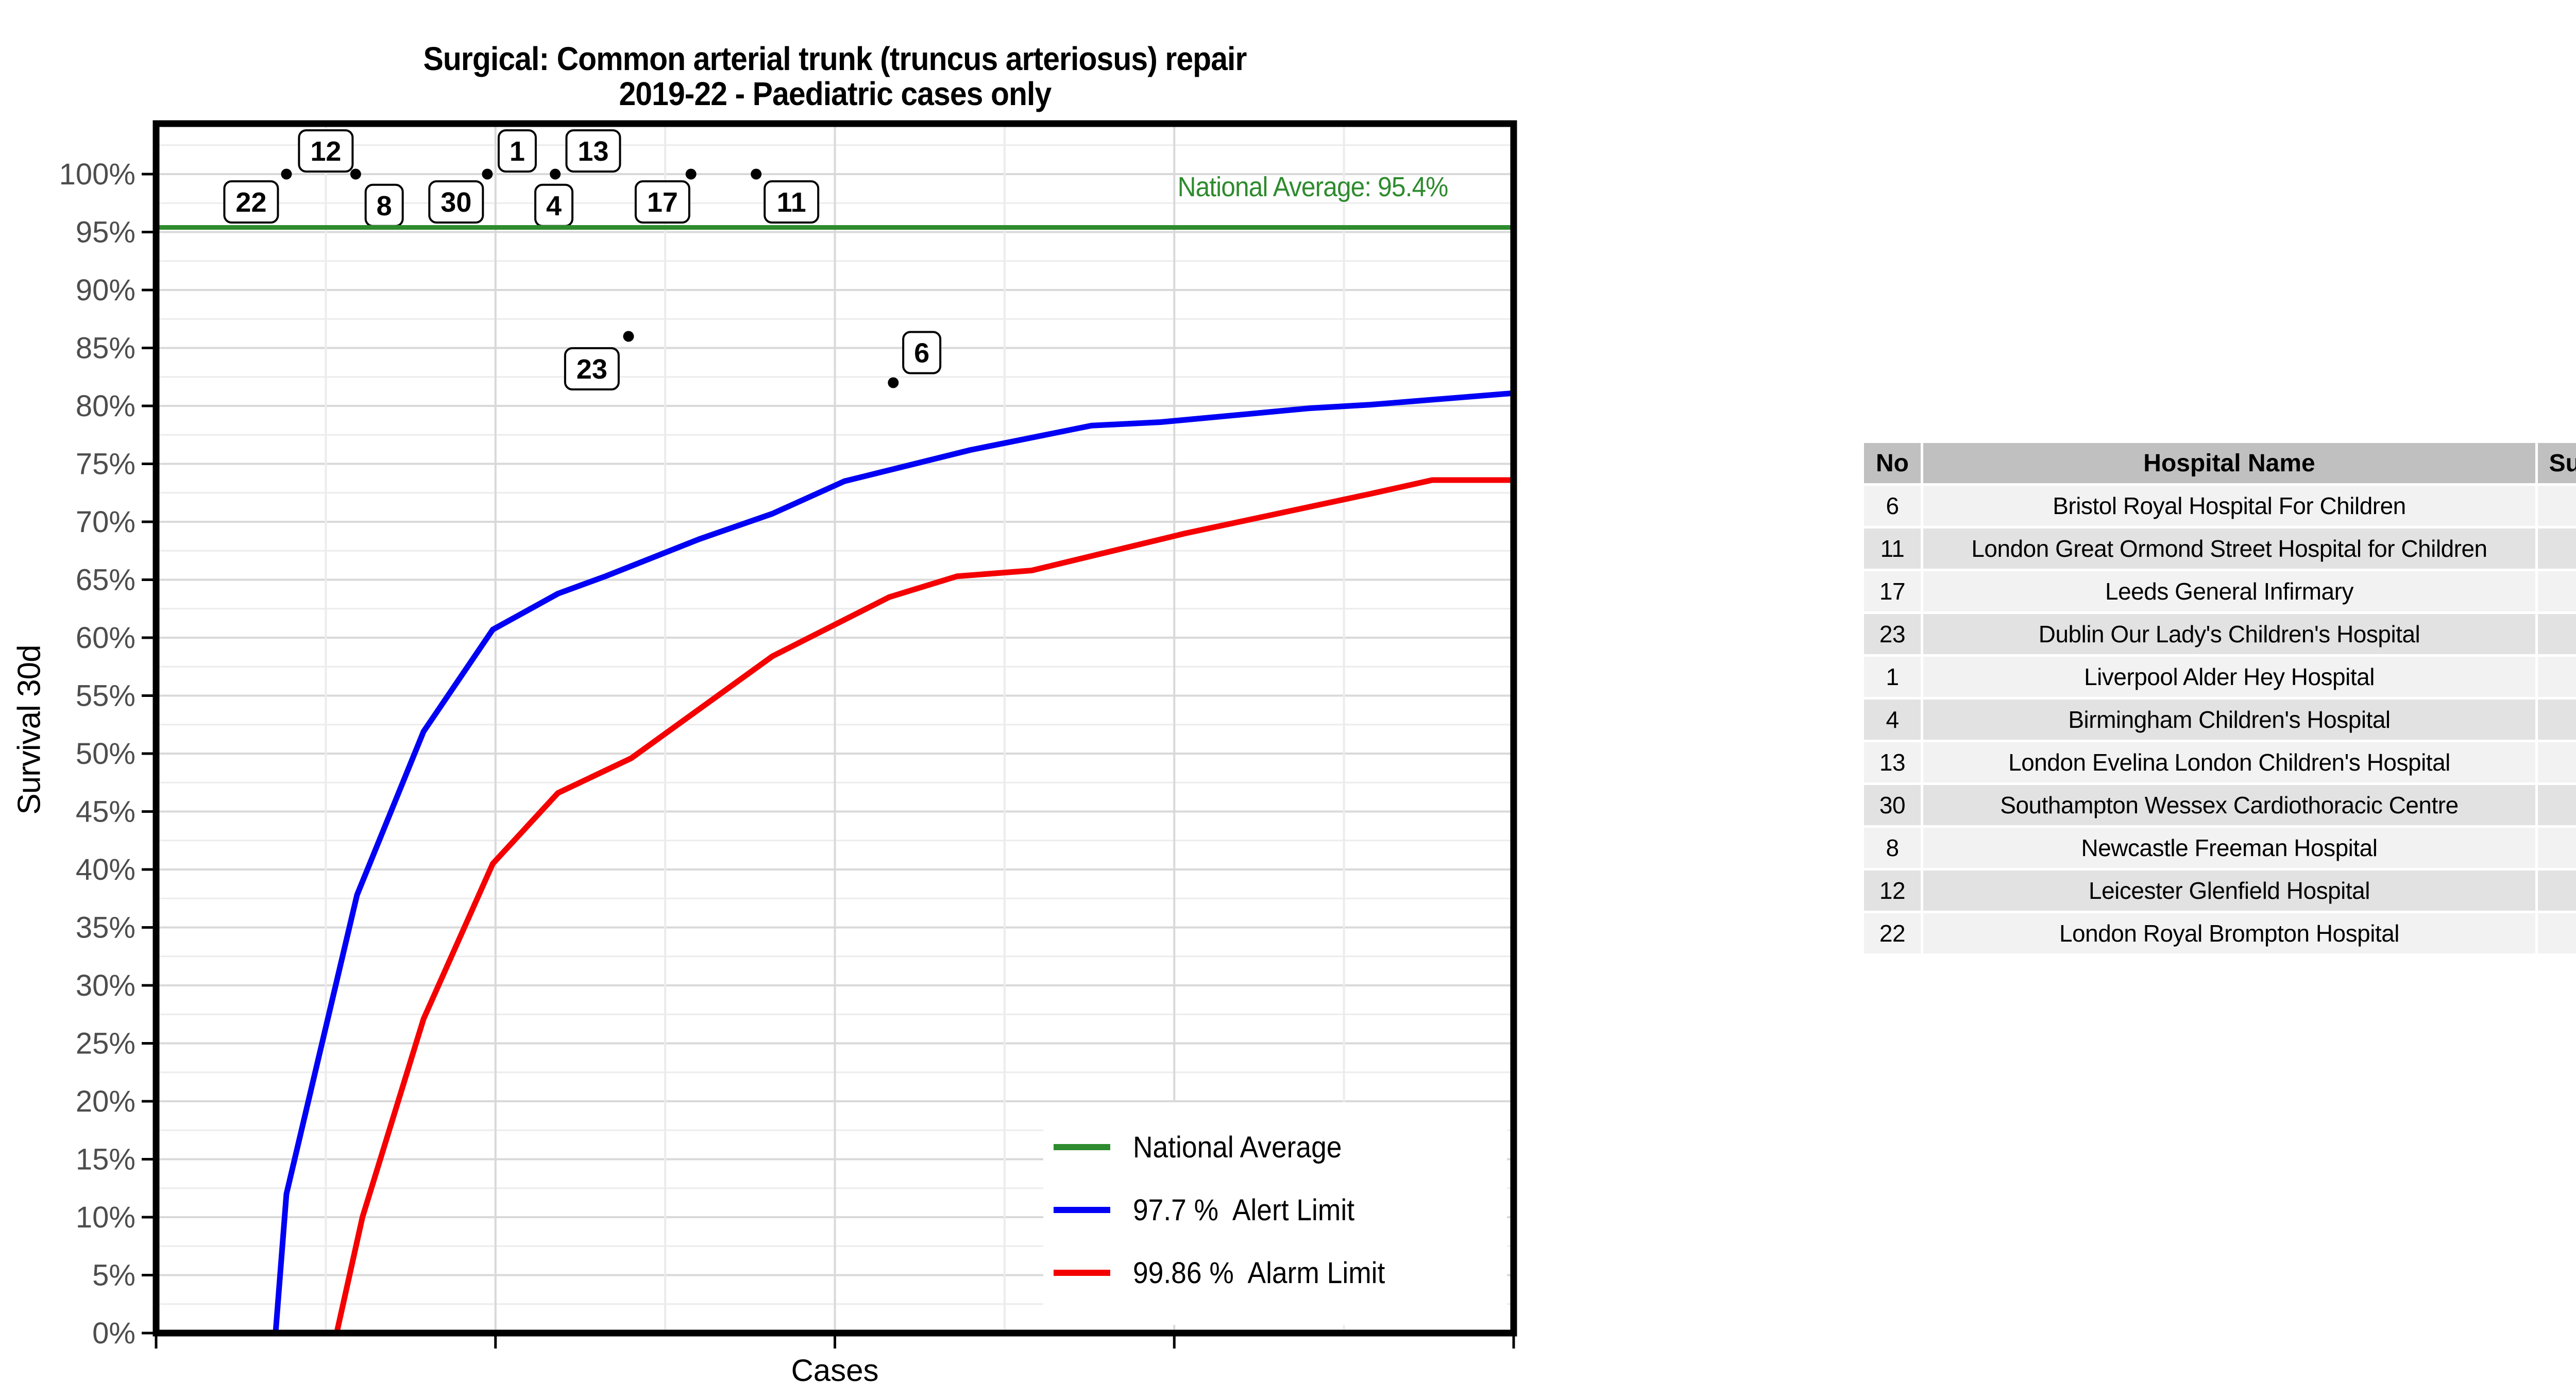 The width and height of the screenshot is (2576, 1399). Describe the element at coordinates (105, 696) in the screenshot. I see `y-tick-label: 55%` at that location.